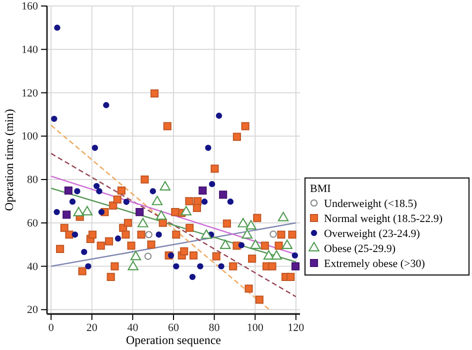 The height and width of the screenshot is (350, 472). I want to click on legend-label: Obese (25-29.9), so click(360, 249).